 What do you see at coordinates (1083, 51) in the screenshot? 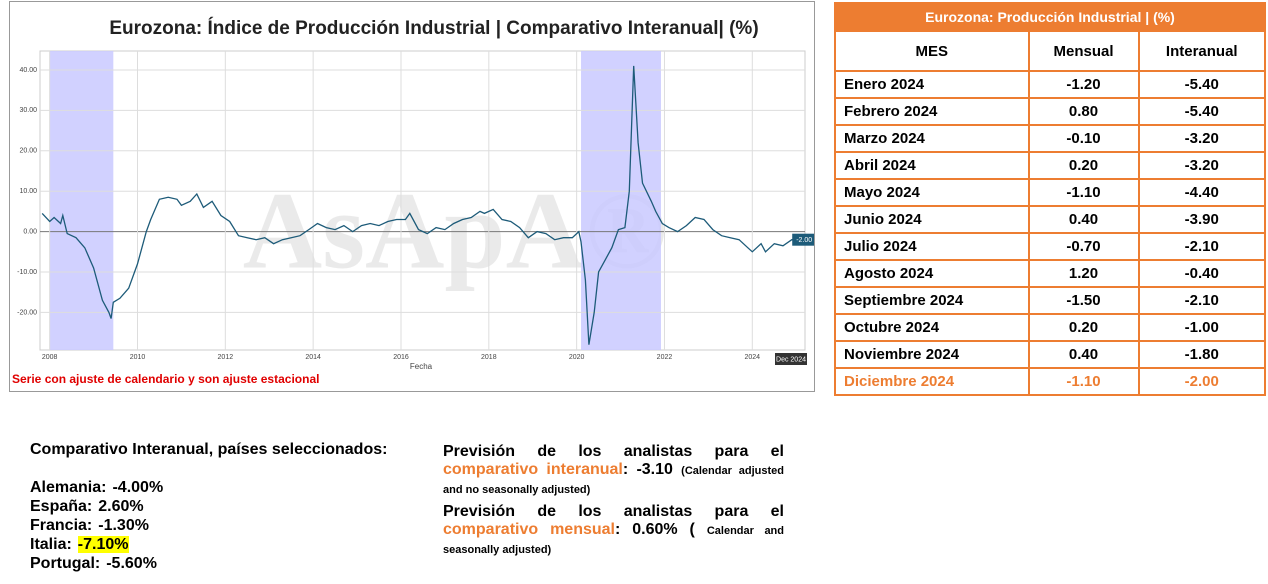
I see `table-header: Mensual` at bounding box center [1083, 51].